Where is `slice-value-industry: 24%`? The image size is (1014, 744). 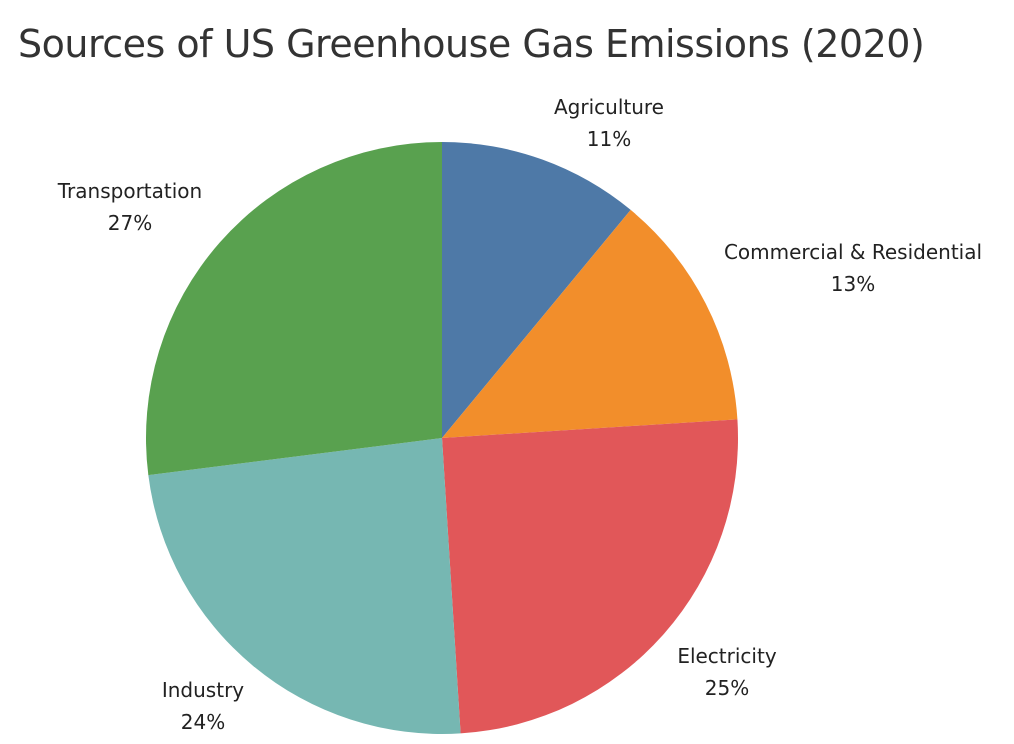 slice-value-industry: 24% is located at coordinates (203, 722).